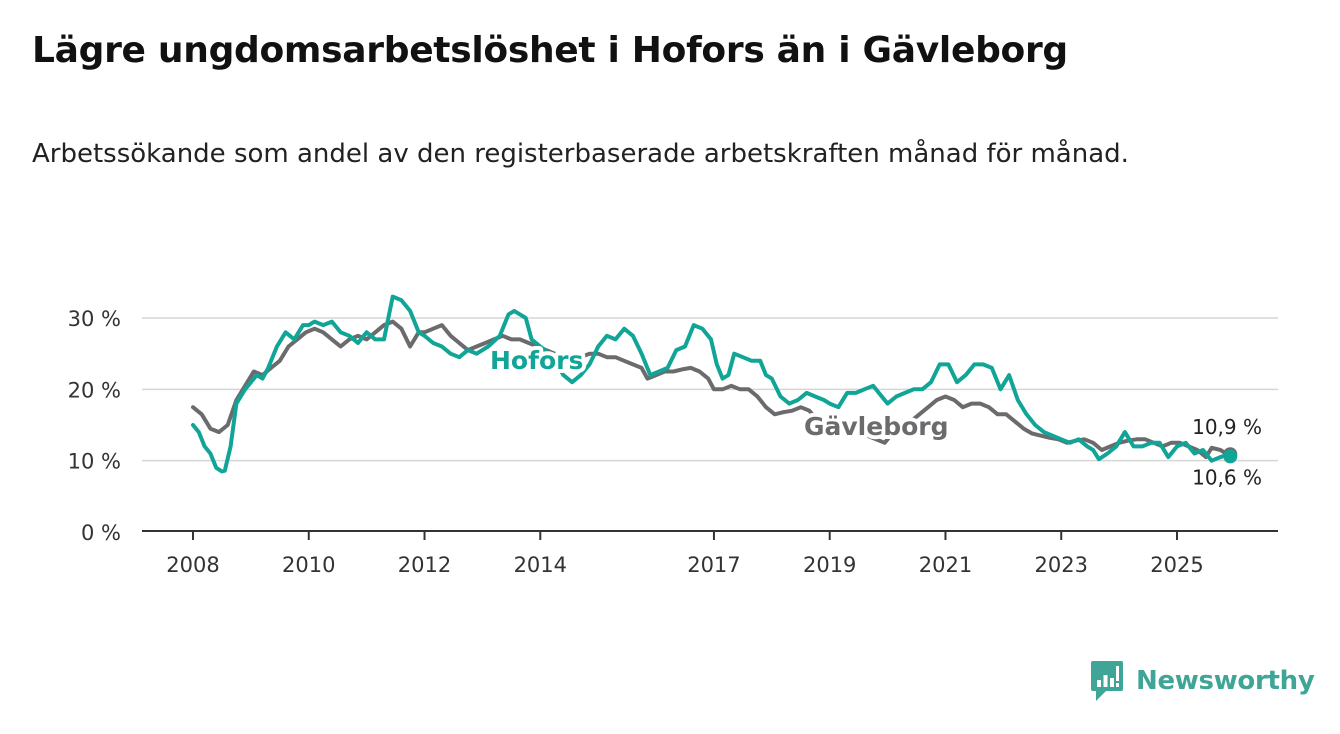  Describe the element at coordinates (1225, 681) in the screenshot. I see `brand-name: Newsworthy` at that location.